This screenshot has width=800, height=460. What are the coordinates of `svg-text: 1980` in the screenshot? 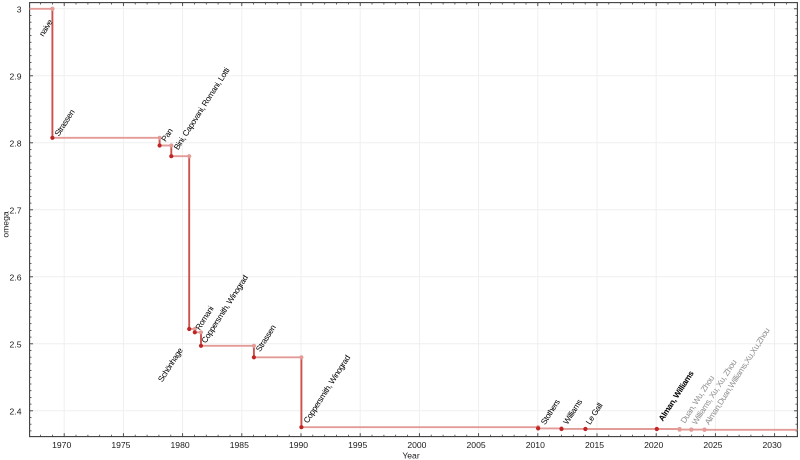 It's located at (180, 445).